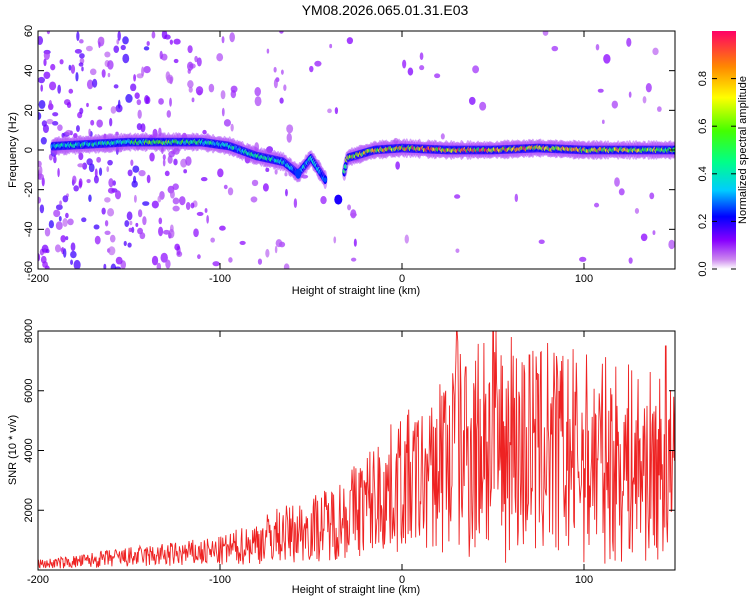 Image resolution: width=750 pixels, height=600 pixels. I want to click on x-tick-label: -200, so click(38, 580).